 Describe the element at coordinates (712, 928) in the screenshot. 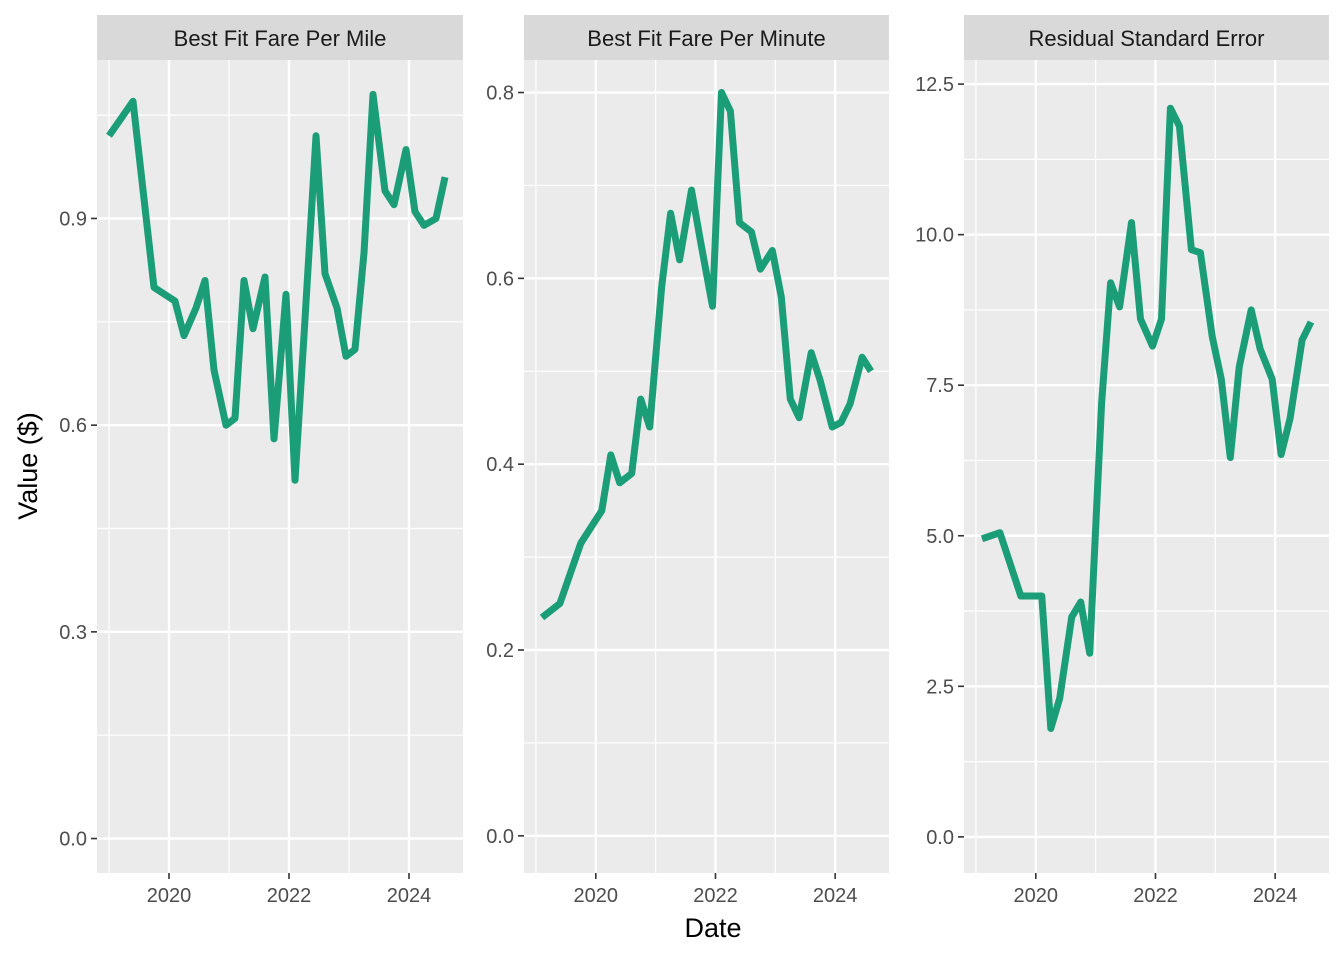

I see `x-axis-title: Date` at that location.